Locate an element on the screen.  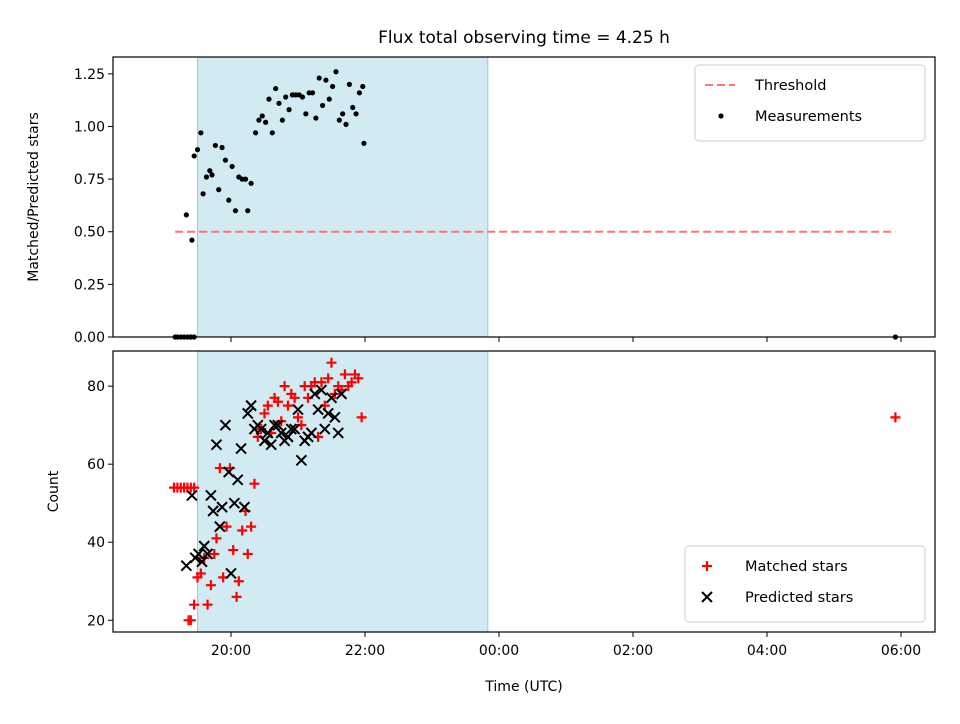
legend-label: Matched stars is located at coordinates (796, 567).